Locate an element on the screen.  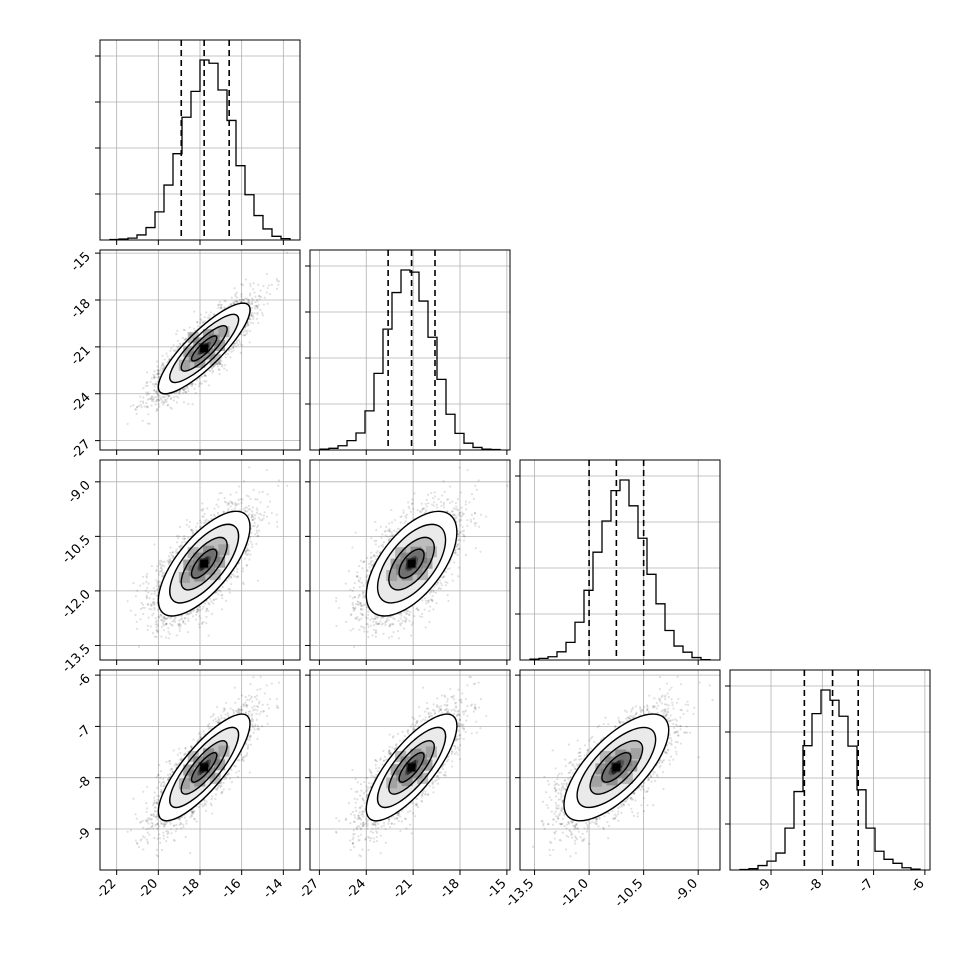
scatter-panel-3-1: -13.5-12.0-10.5-9.0 is located at coordinates (180, 567).